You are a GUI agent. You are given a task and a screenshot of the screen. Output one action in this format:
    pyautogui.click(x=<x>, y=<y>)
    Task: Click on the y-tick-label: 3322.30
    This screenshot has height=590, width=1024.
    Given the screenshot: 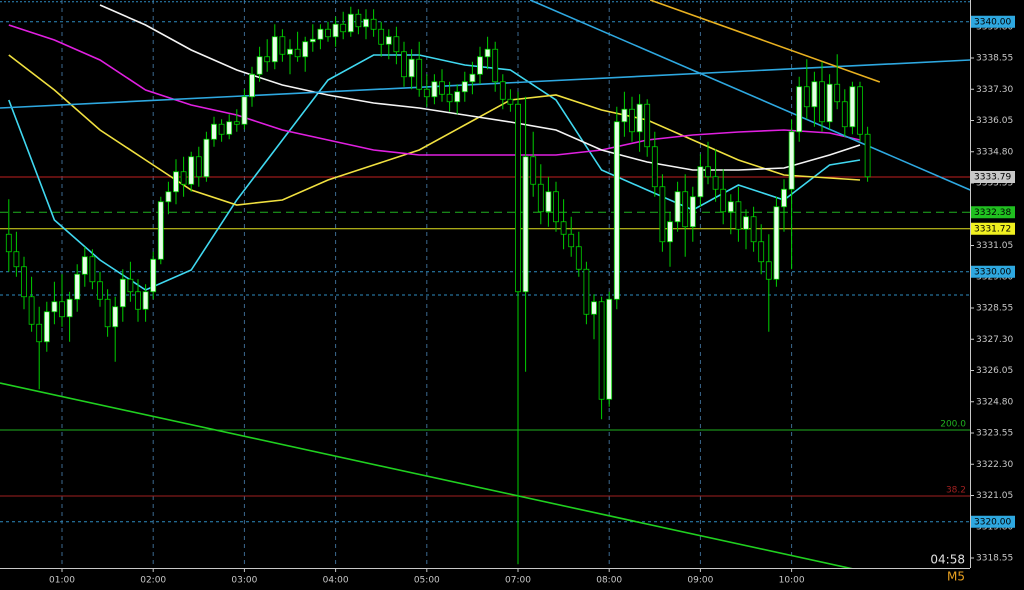 What is the action you would take?
    pyautogui.click(x=994, y=465)
    